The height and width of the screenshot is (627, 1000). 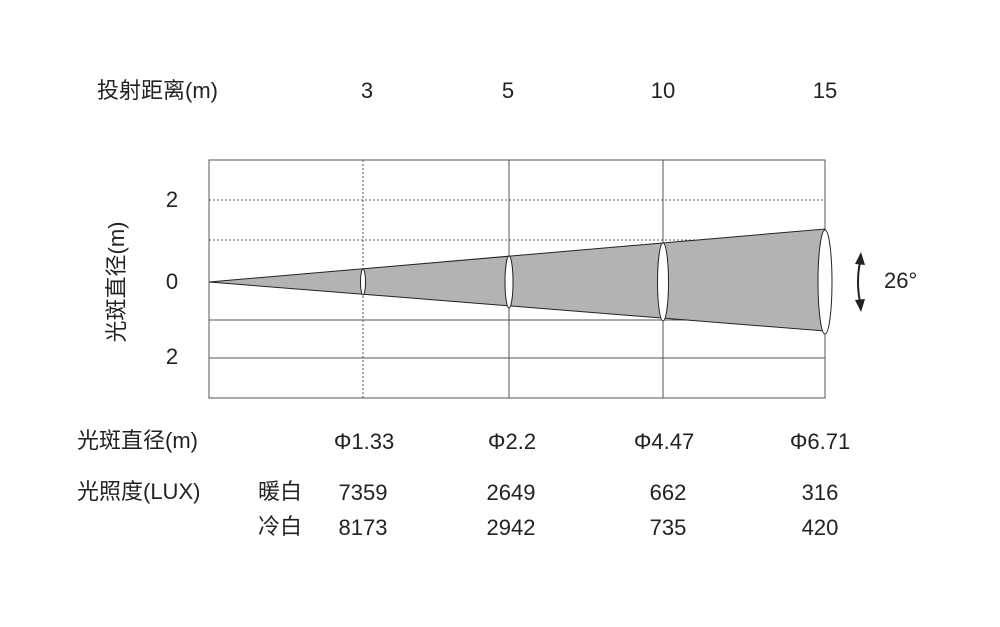 What do you see at coordinates (280, 526) in the screenshot?
I see `row-name: 冷白` at bounding box center [280, 526].